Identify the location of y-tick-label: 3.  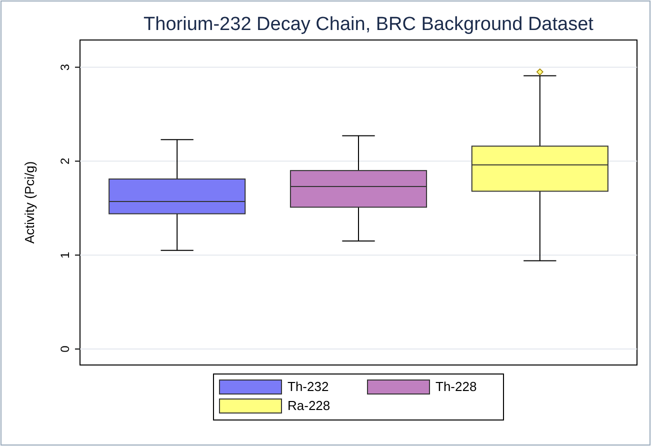
(65, 67).